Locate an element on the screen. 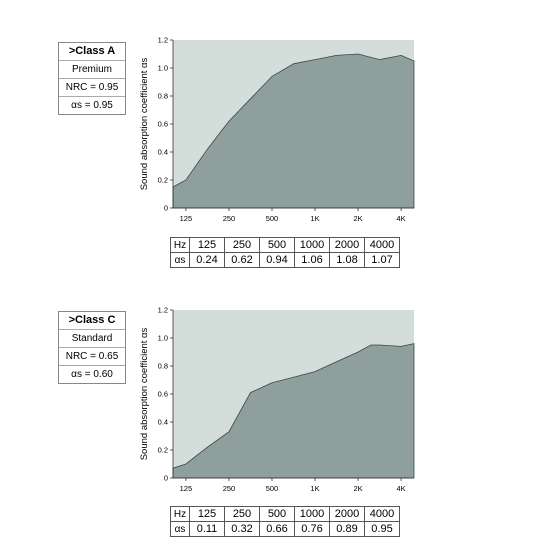  alpha-cell: 0.62 is located at coordinates (242, 260).